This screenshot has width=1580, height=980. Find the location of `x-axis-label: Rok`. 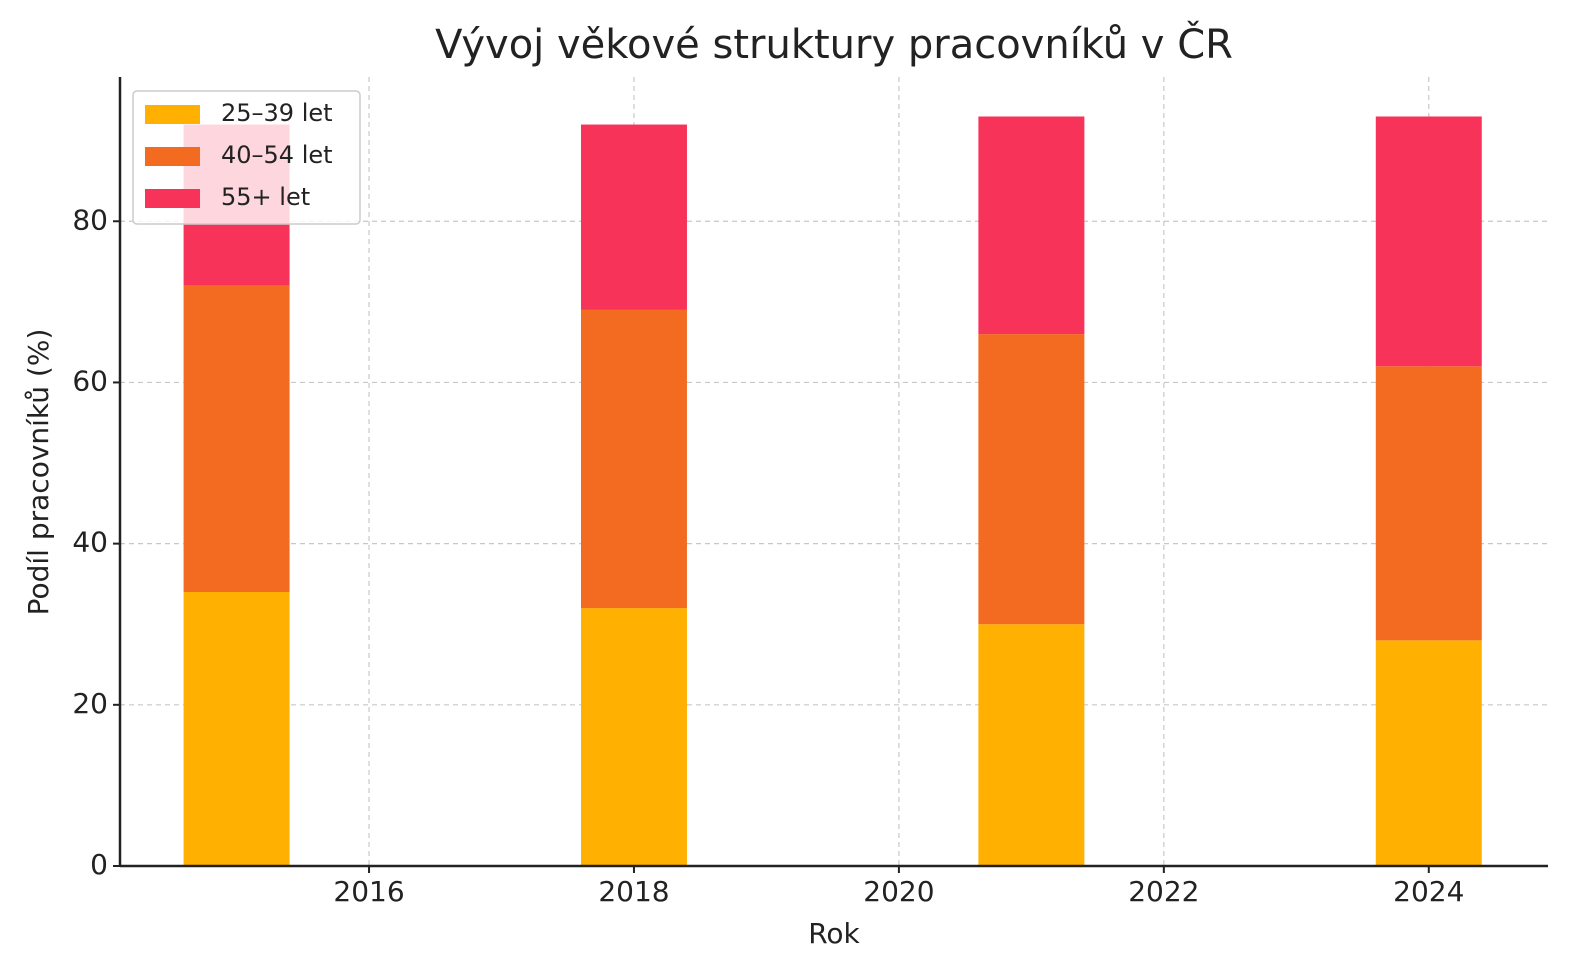

x-axis-label: Rok is located at coordinates (834, 933).